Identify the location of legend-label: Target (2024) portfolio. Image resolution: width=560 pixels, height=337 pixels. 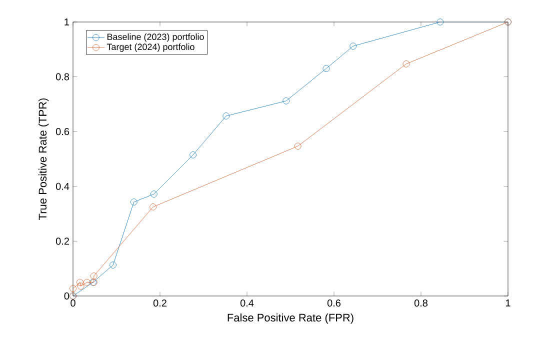
(150, 47).